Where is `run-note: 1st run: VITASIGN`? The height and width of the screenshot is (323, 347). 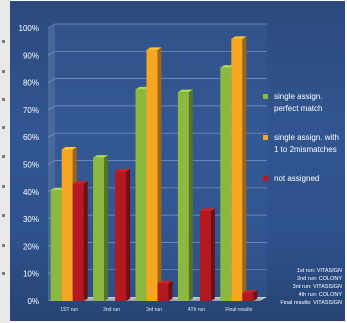
run-note: 1st run: VITASIGN is located at coordinates (319, 271).